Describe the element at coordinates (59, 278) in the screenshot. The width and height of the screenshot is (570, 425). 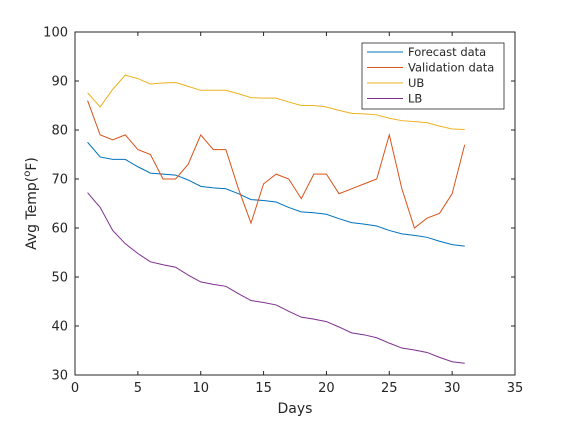
I see `y-tick-label: 50` at that location.